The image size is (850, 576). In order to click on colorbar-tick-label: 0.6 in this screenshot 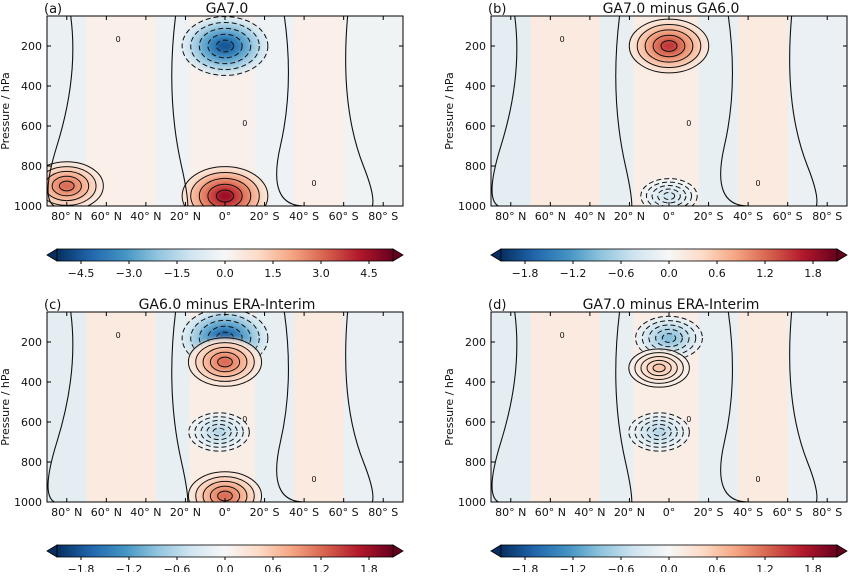, I will do `click(273, 567)`.